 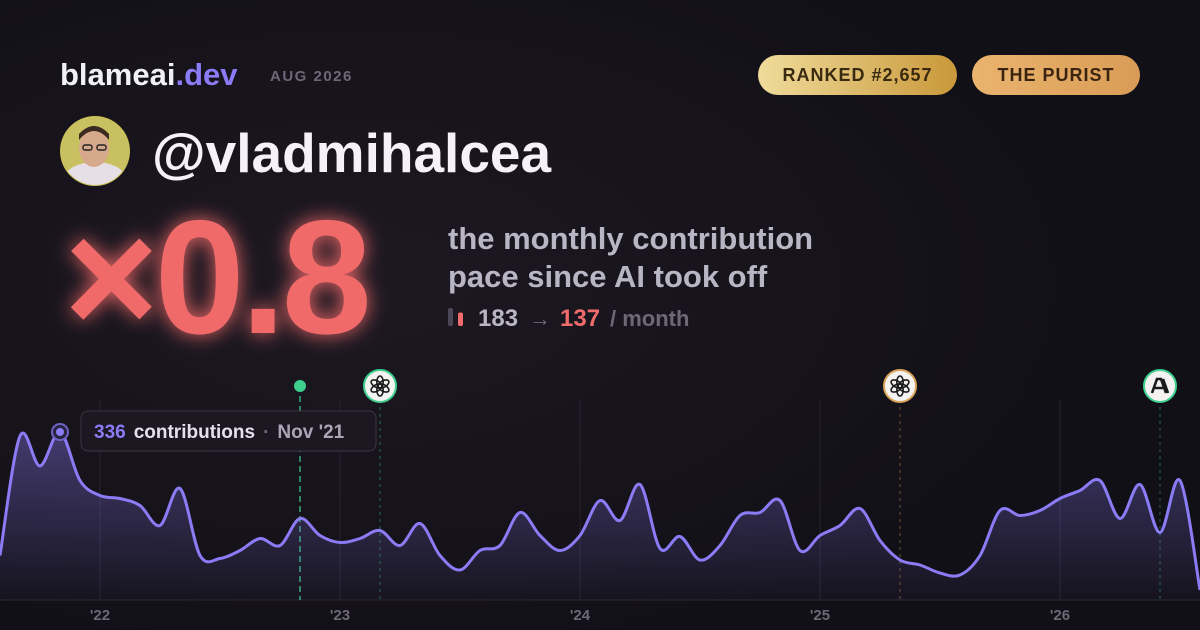 I want to click on stat-before: 183, so click(x=498, y=318).